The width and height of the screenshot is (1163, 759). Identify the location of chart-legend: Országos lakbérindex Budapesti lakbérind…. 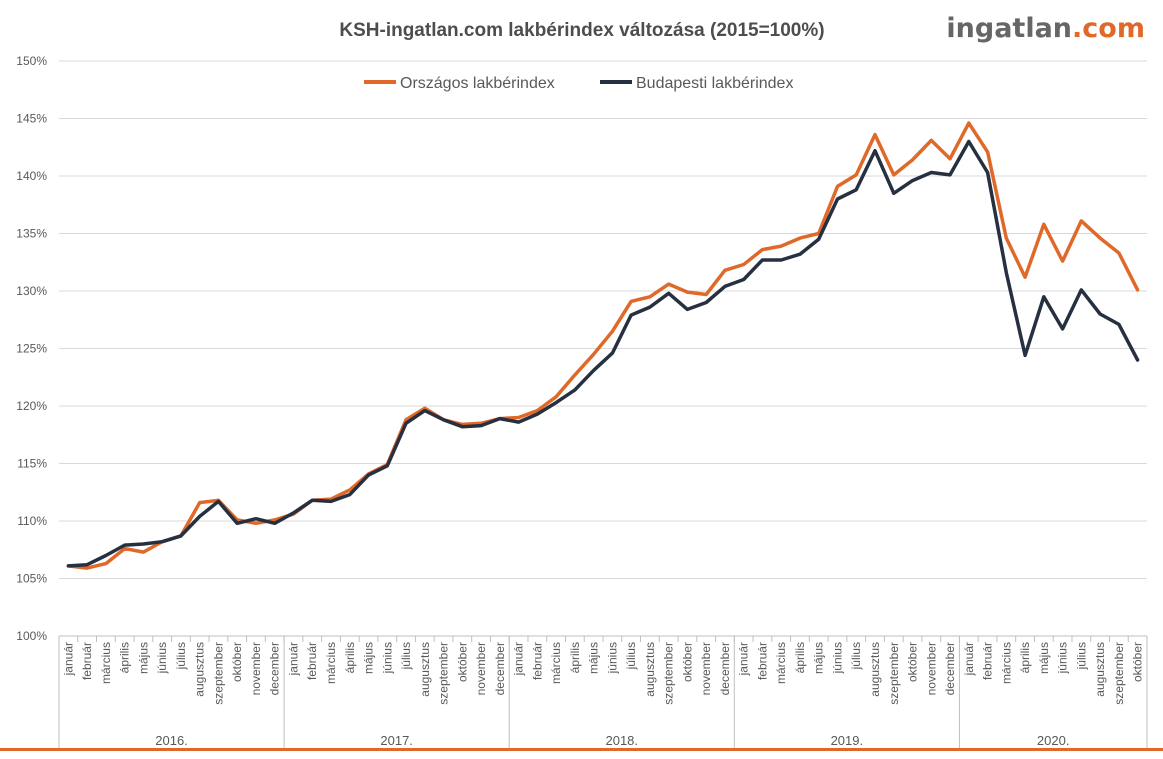
(578, 83).